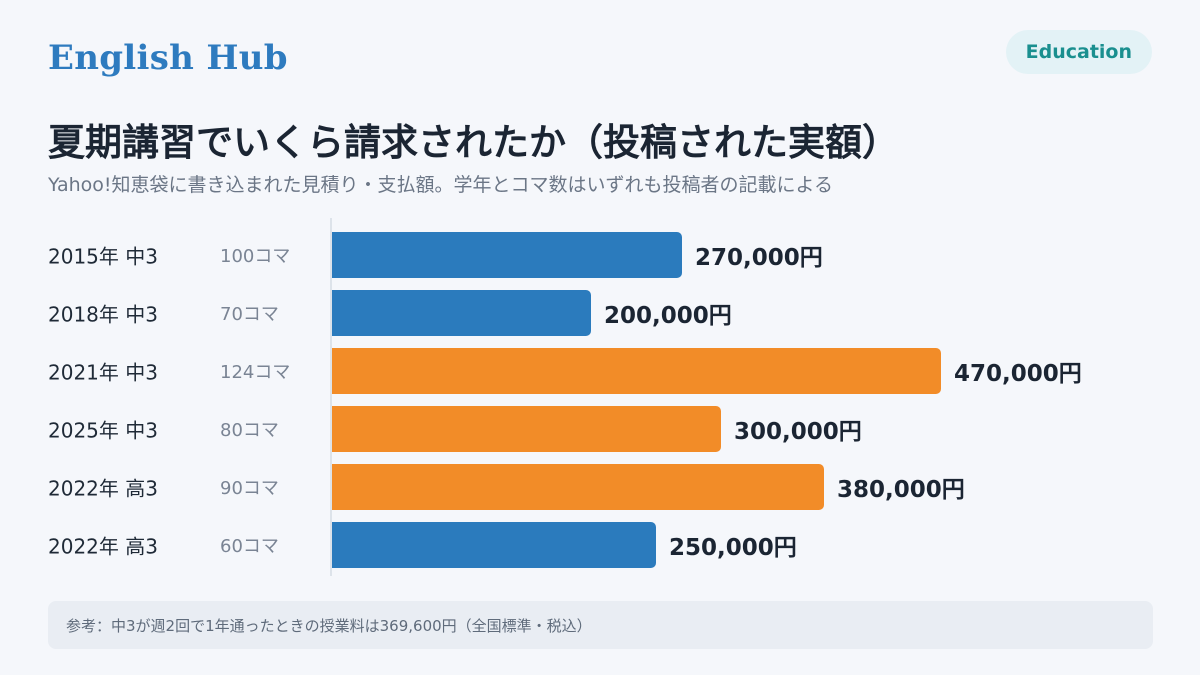  What do you see at coordinates (1018, 374) in the screenshot?
I see `bar-value-label: 470,000円` at bounding box center [1018, 374].